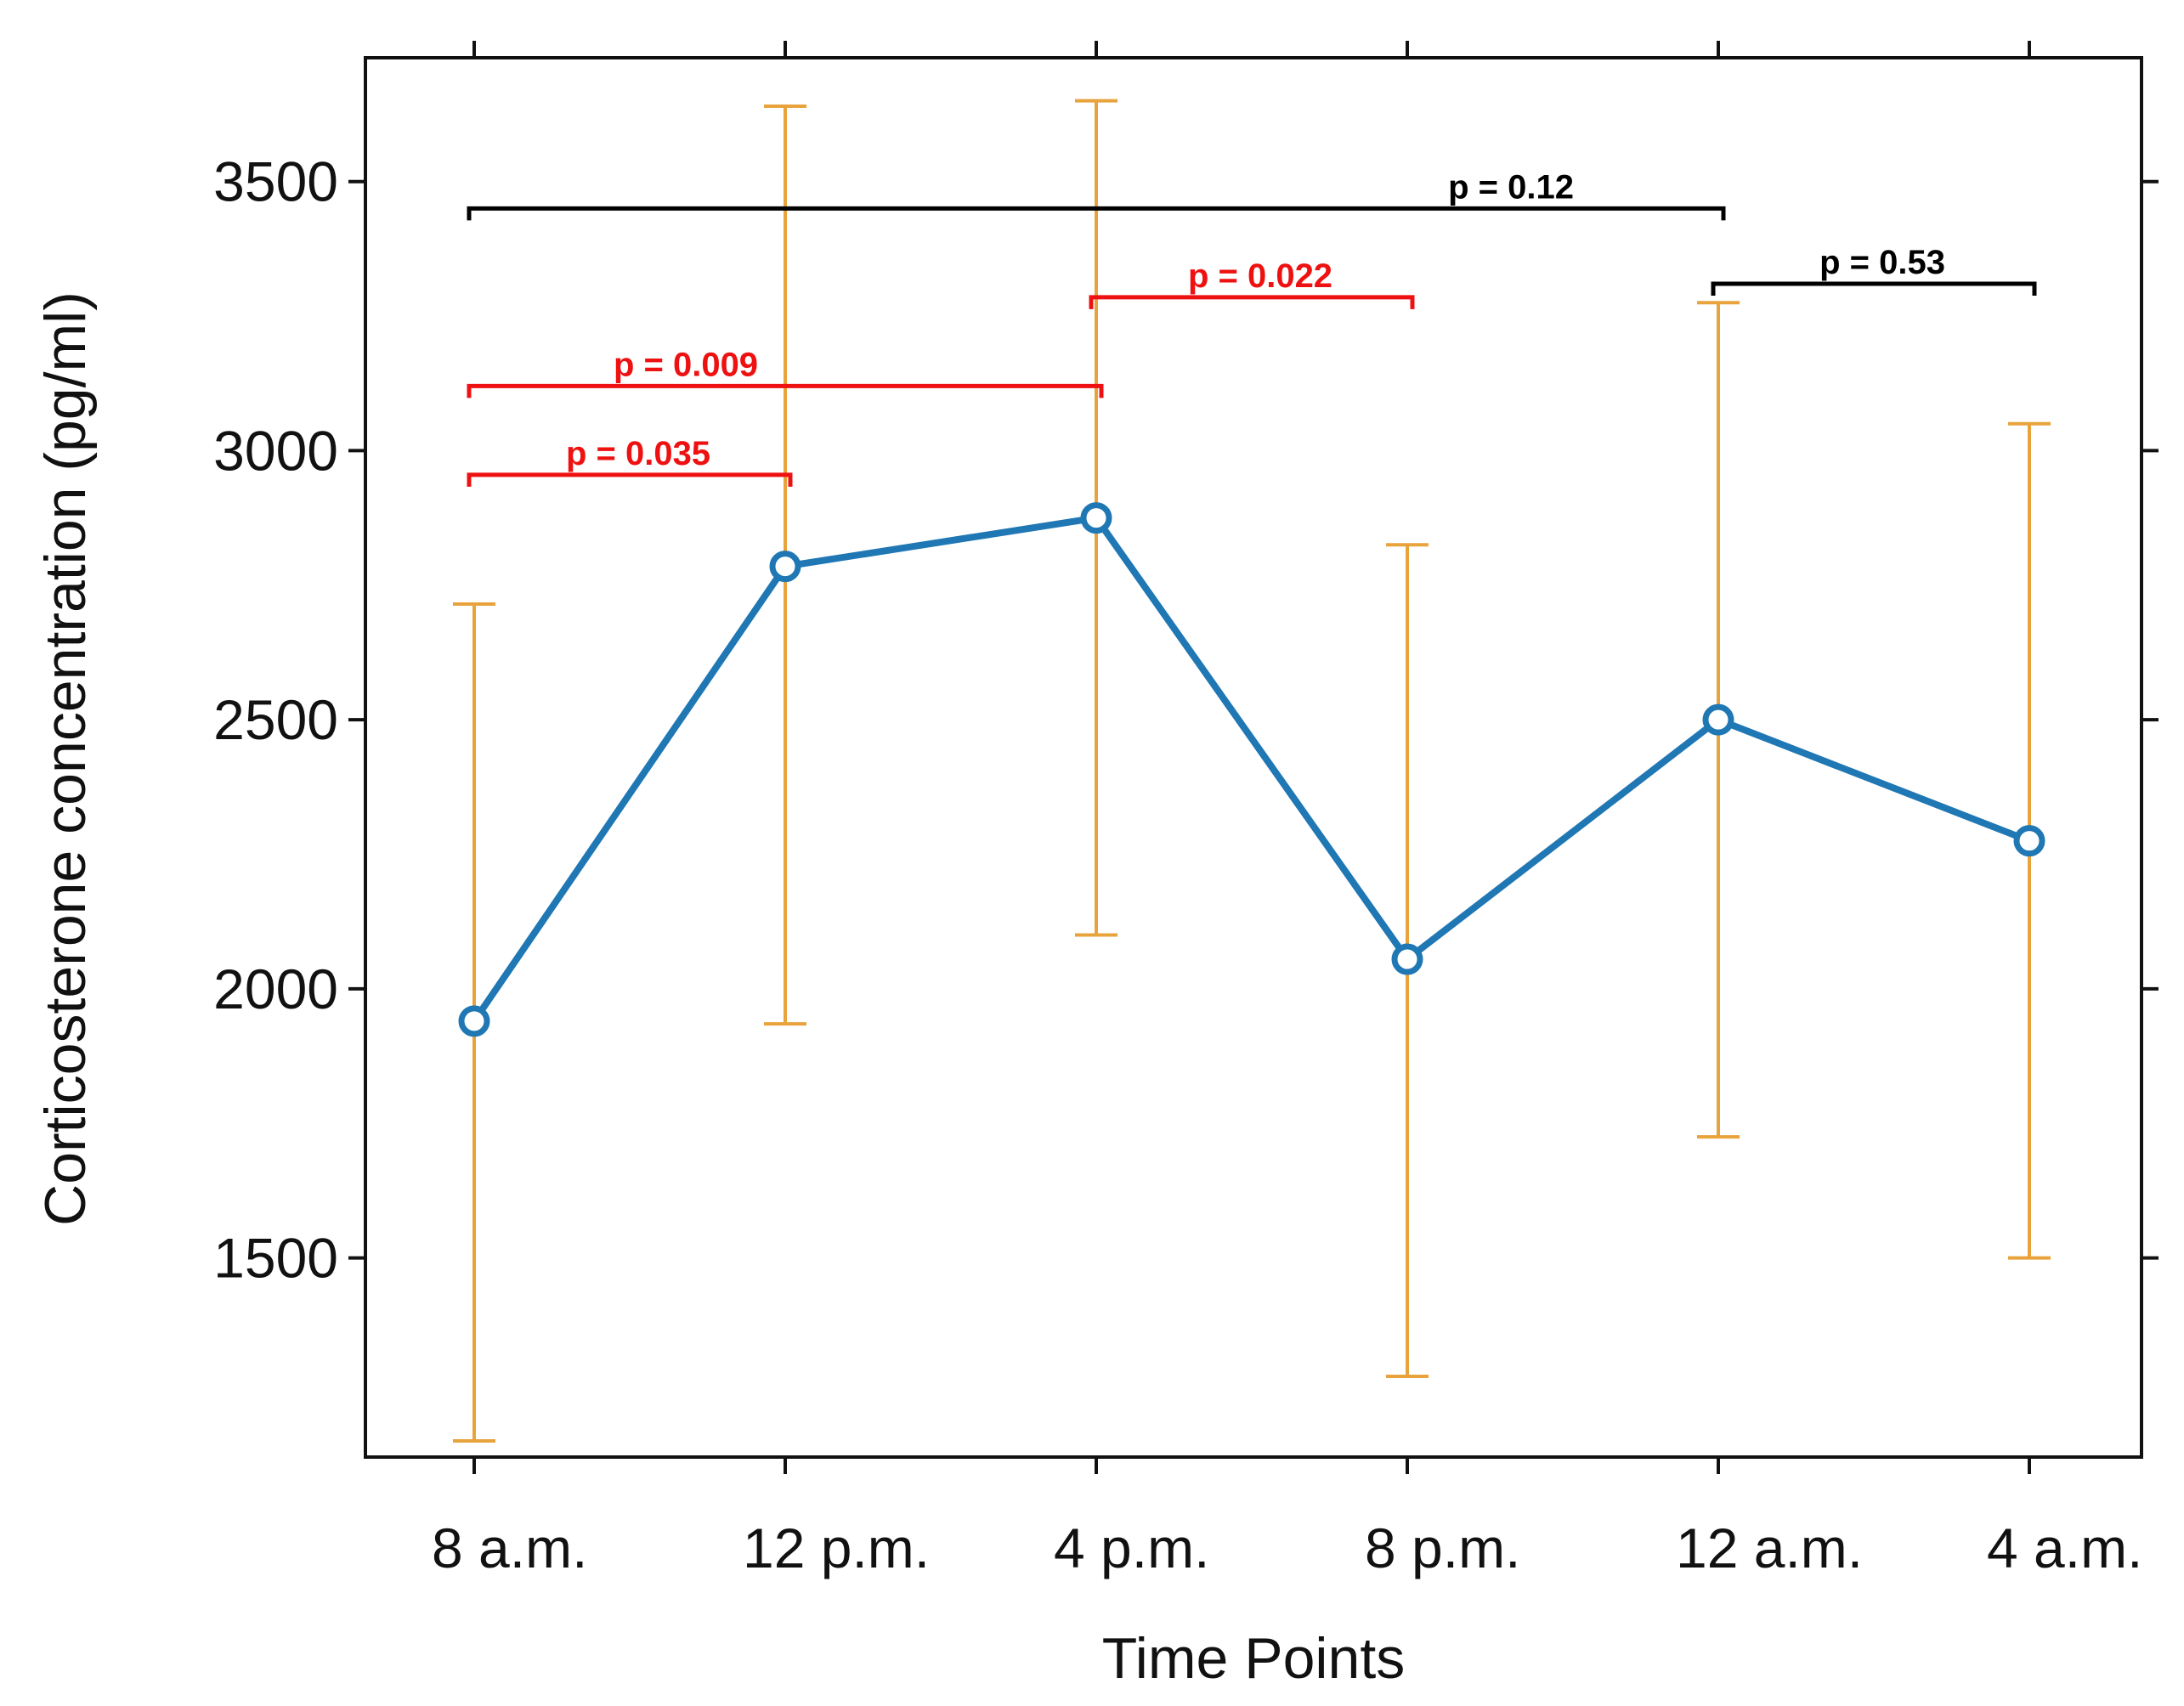 Image resolution: width=2184 pixels, height=1706 pixels. I want to click on y-tick-label: 1500, so click(275, 1259).